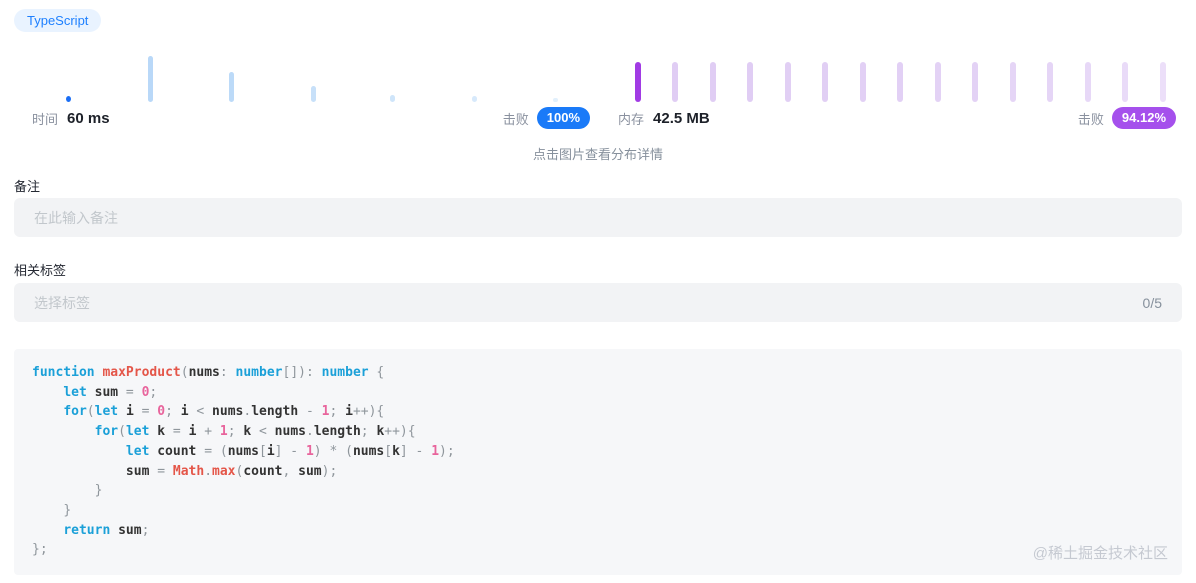  Describe the element at coordinates (68, 99) in the screenshot. I see `current-submission-marker` at that location.